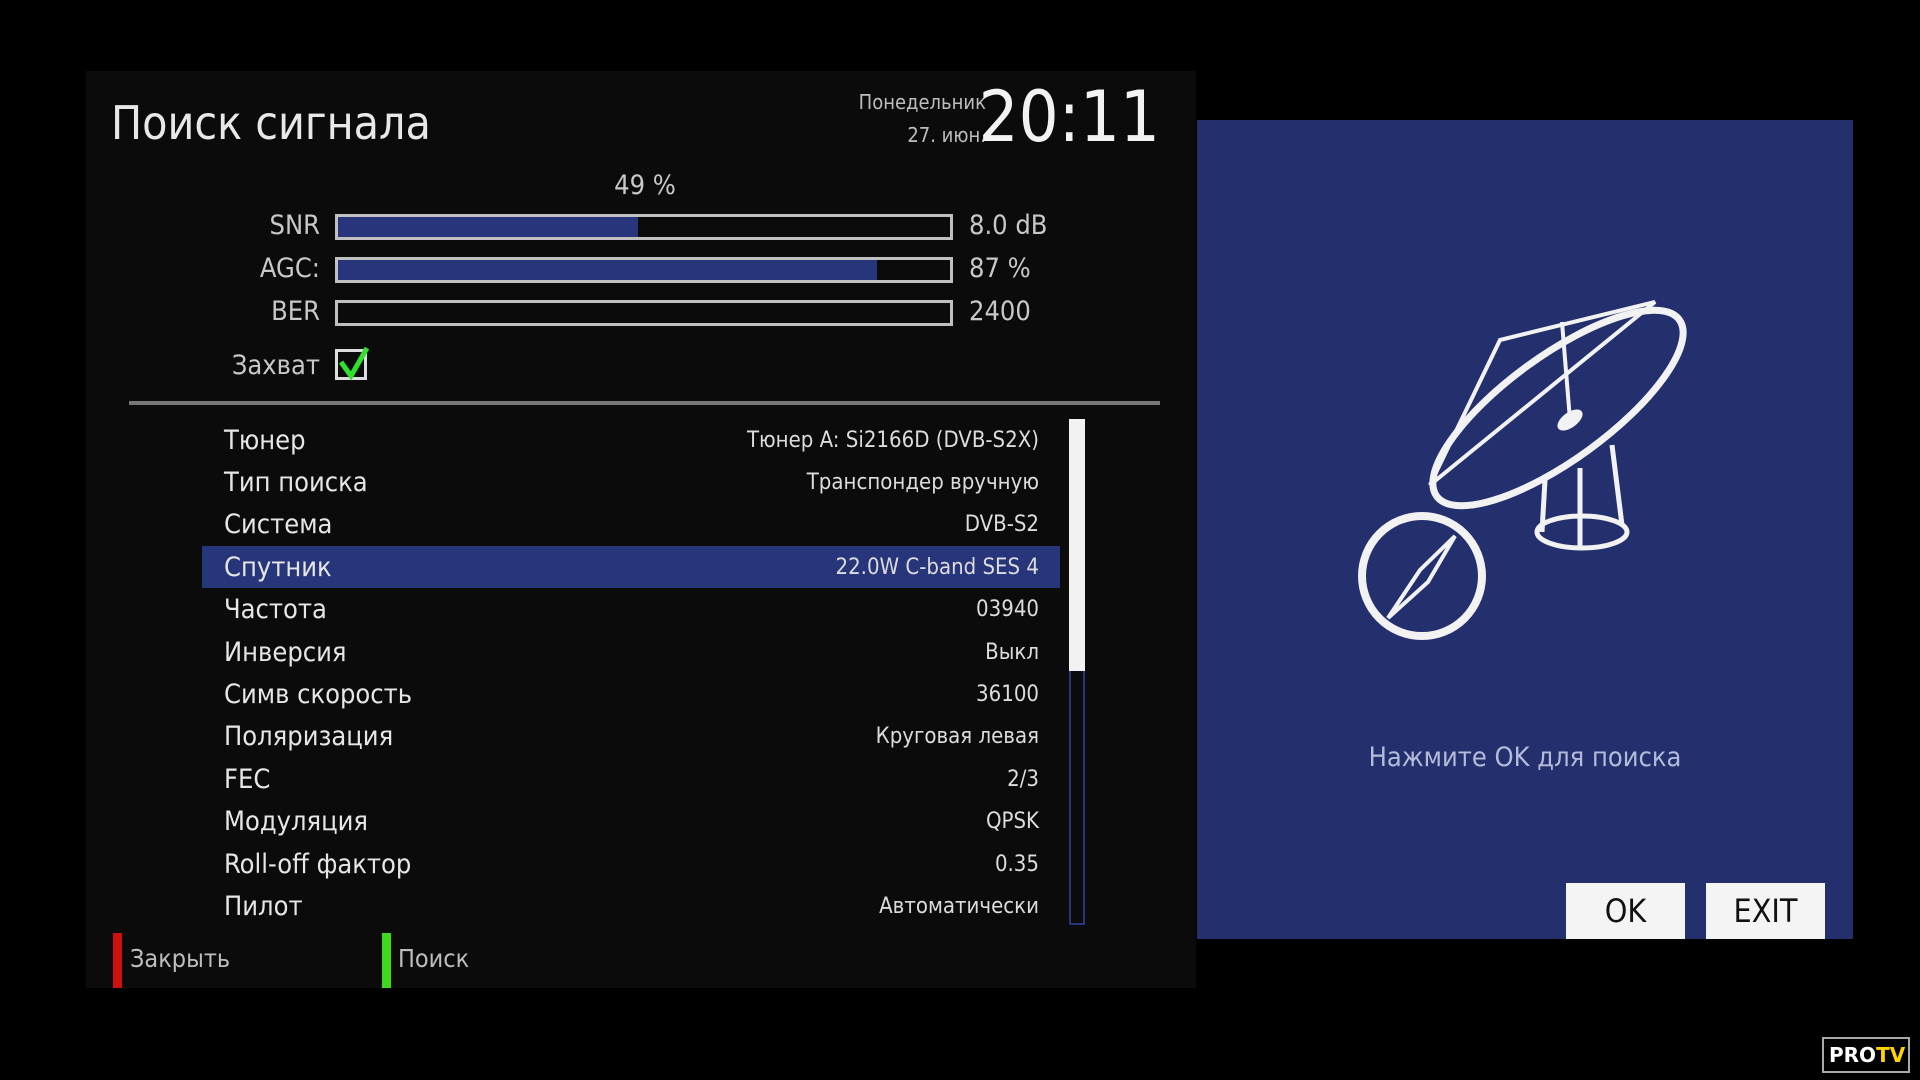 The height and width of the screenshot is (1080, 1920). I want to click on setting-row: Модуляция QPSK, so click(631, 822).